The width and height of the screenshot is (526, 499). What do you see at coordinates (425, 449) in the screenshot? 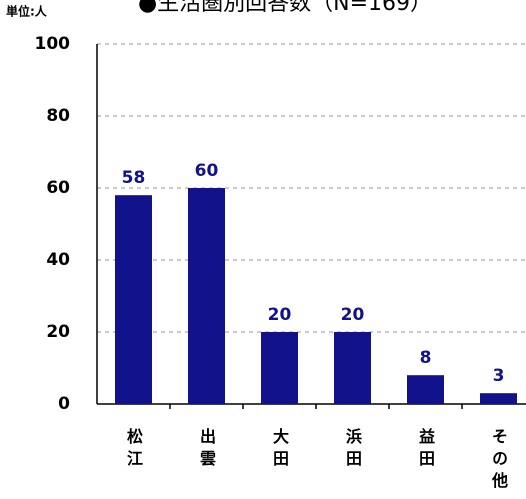
I see `x-tick-label: 益田` at bounding box center [425, 449].